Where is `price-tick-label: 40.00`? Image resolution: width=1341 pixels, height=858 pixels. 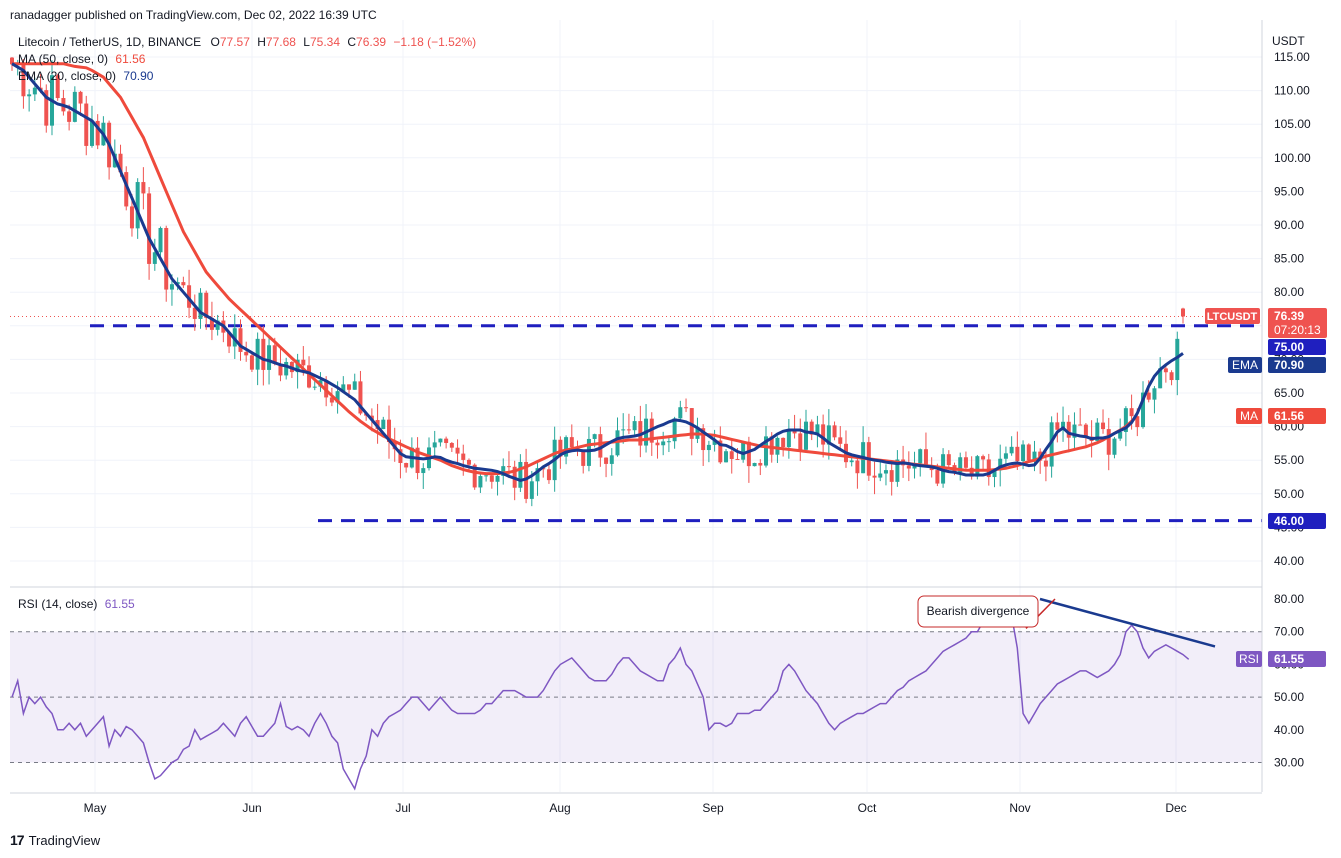 price-tick-label: 40.00 is located at coordinates (1289, 561).